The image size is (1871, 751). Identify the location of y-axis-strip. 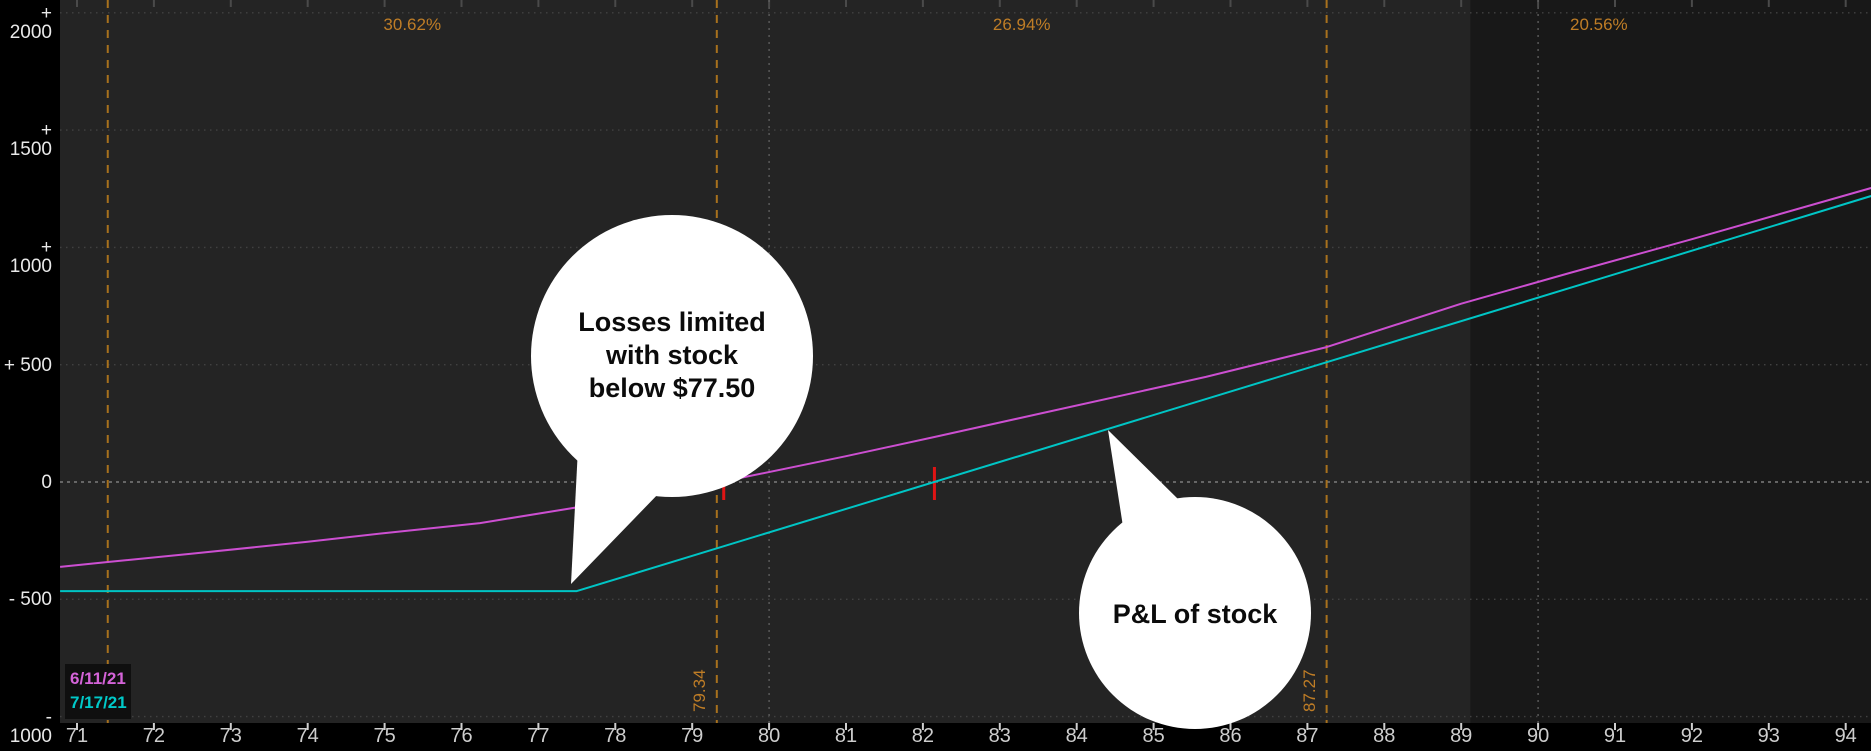
(30, 375).